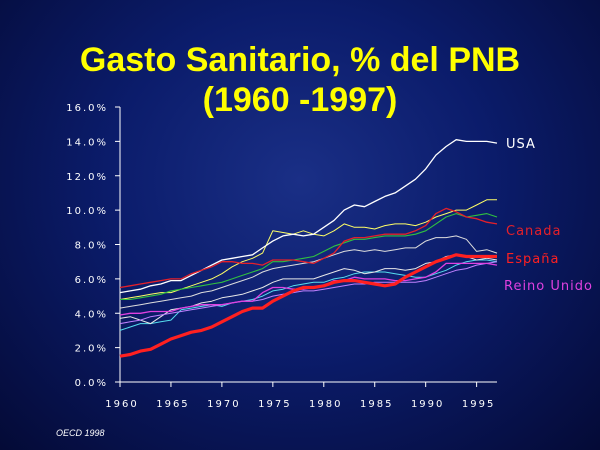 This screenshot has width=600, height=450. I want to click on x-tick-label: 1960, so click(121, 404).